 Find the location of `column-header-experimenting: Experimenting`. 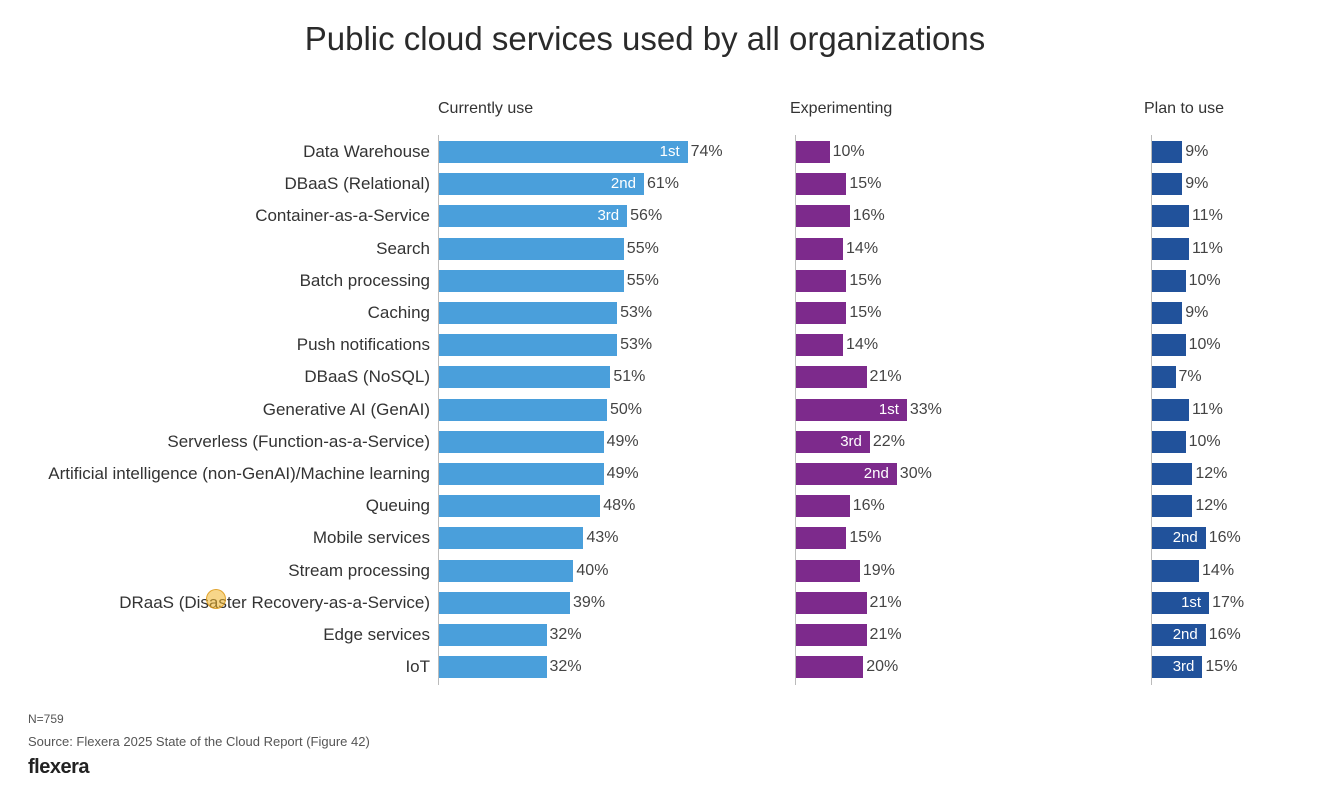

column-header-experimenting: Experimenting is located at coordinates (841, 108).